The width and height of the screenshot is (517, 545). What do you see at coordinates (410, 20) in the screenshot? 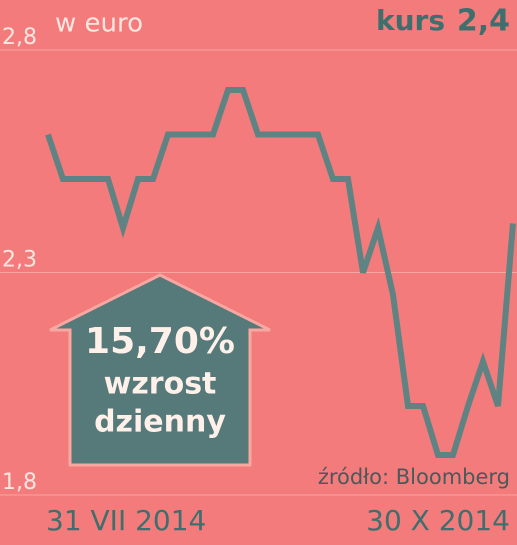
I see `current-label: kurs` at bounding box center [410, 20].